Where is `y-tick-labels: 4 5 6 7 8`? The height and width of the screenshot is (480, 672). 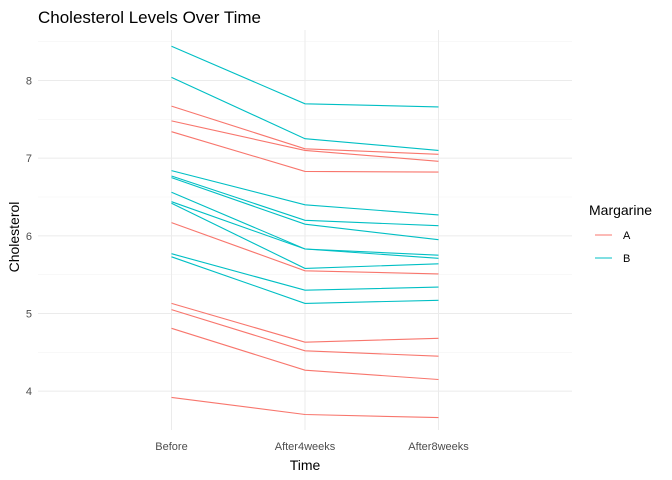
y-tick-labels: 4 5 6 7 8 is located at coordinates (29, 236).